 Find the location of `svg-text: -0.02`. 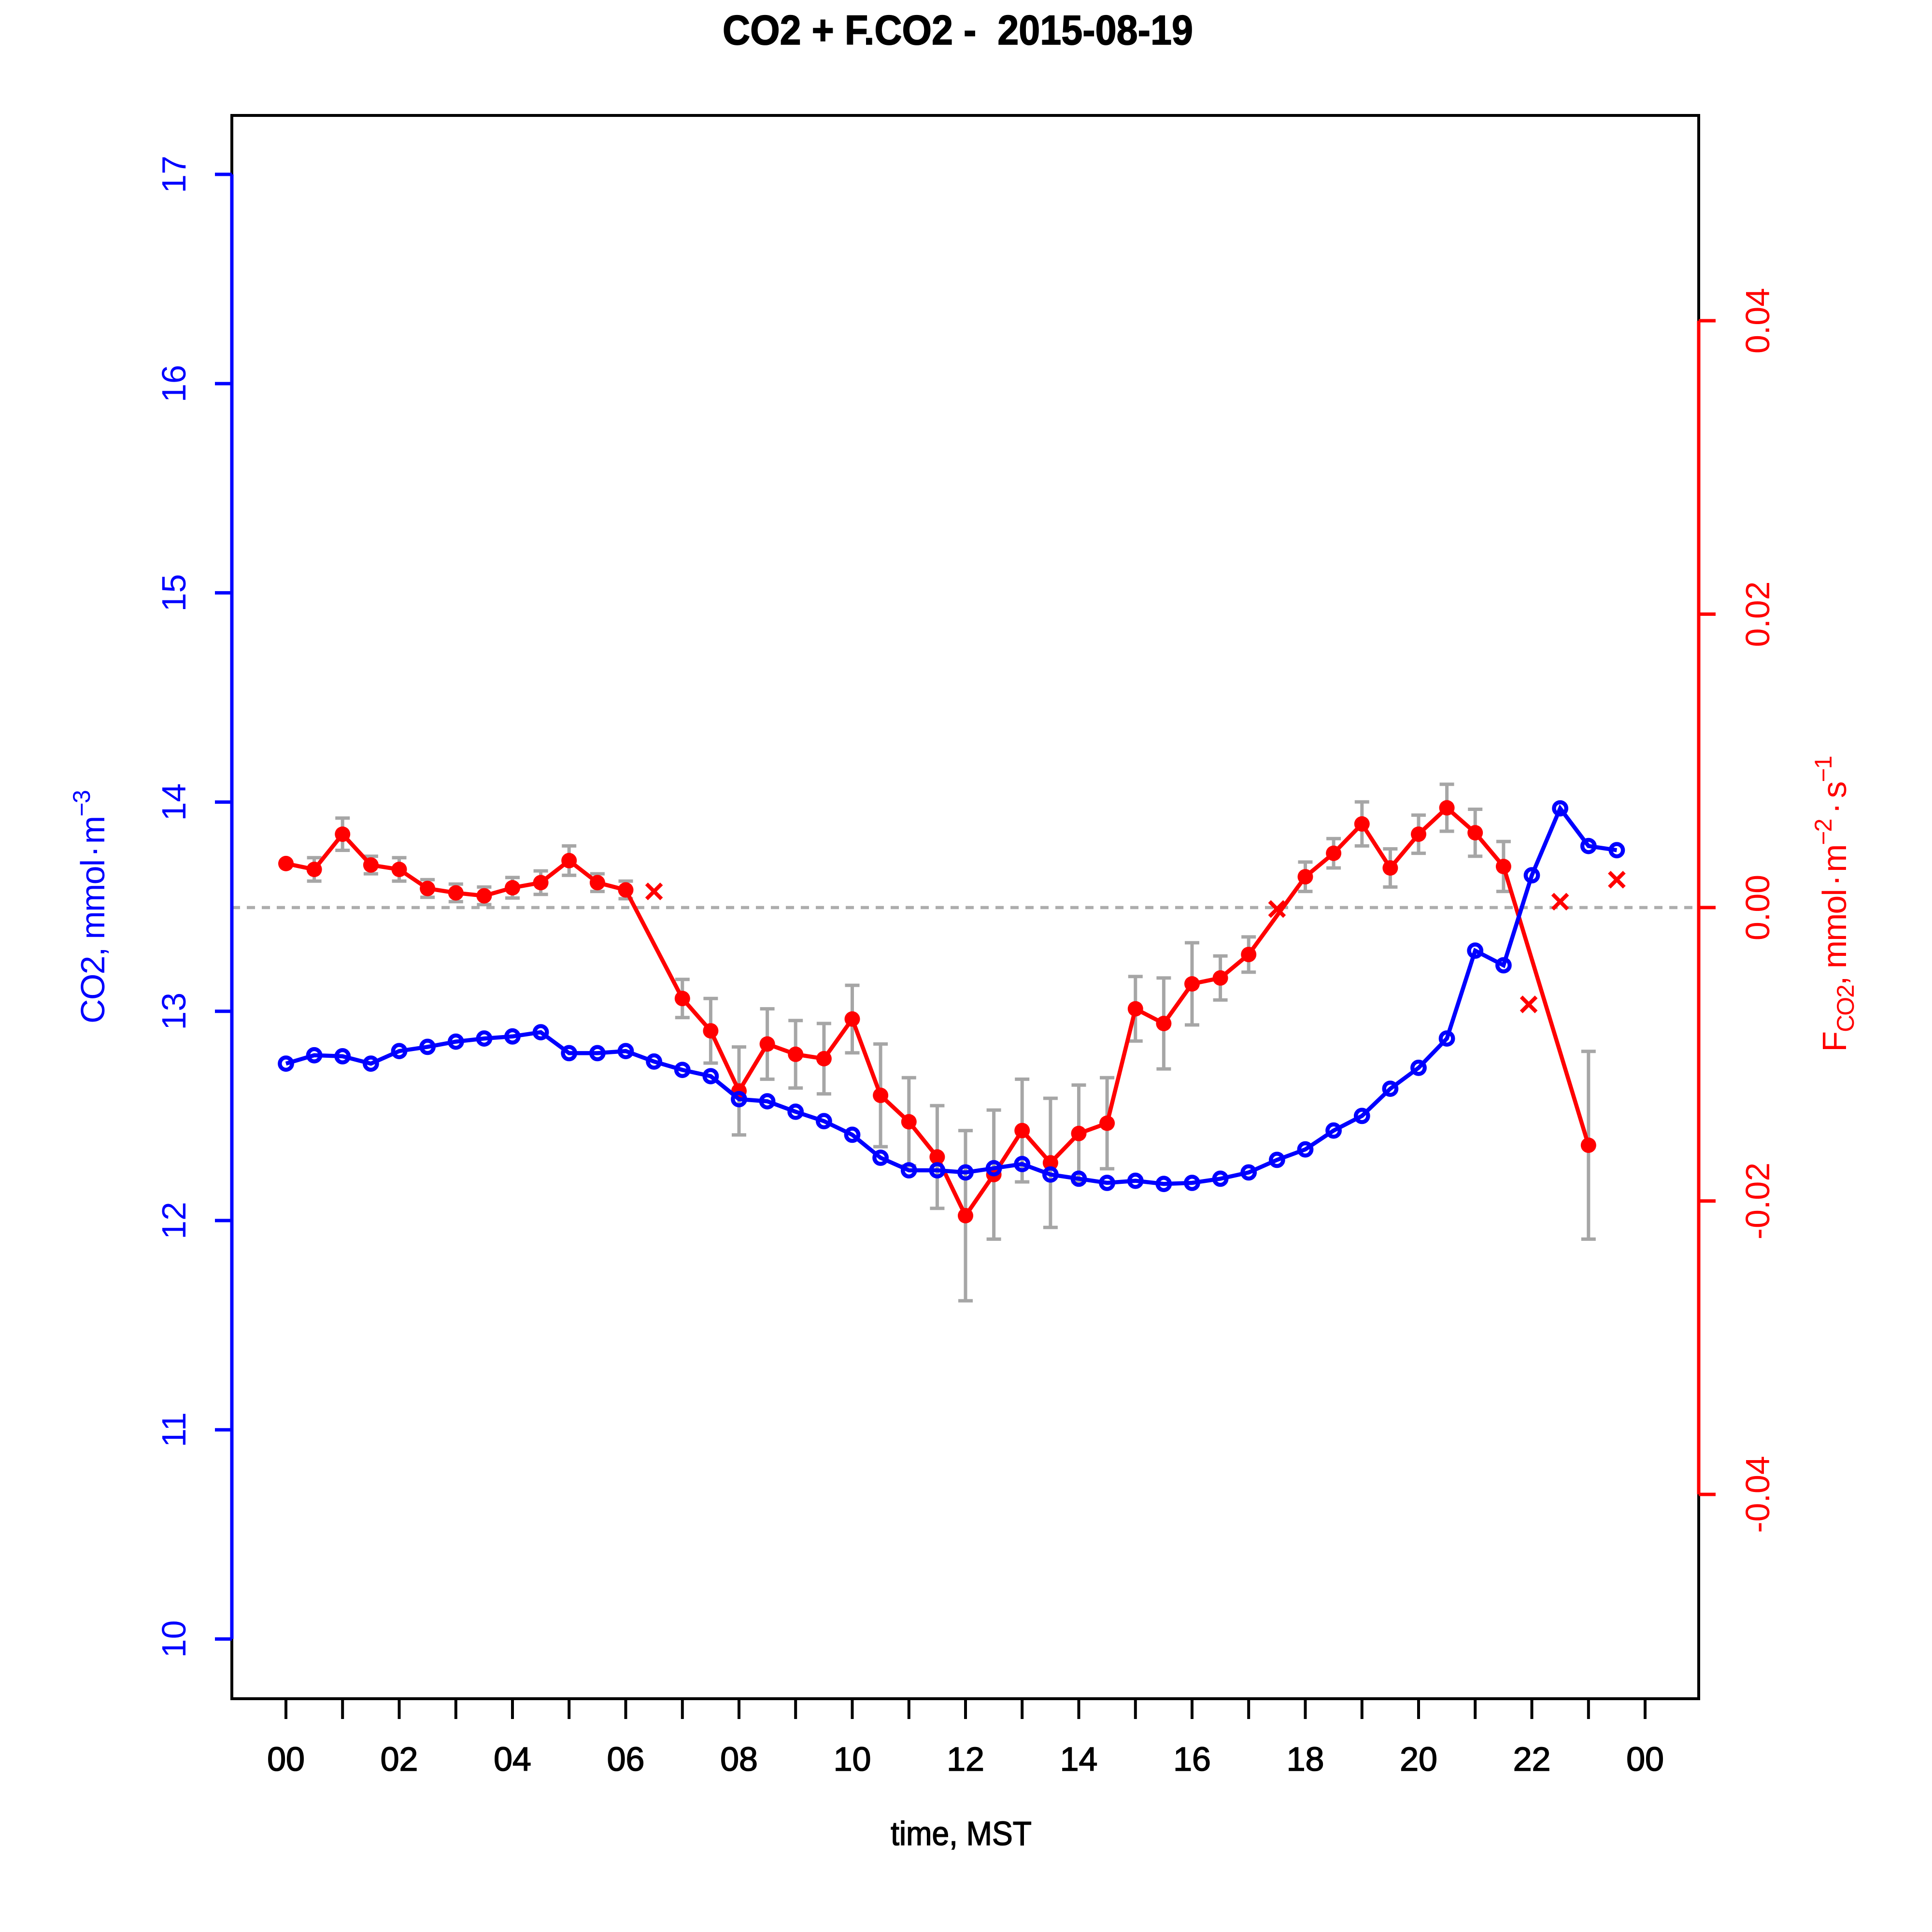

svg-text: -0.02 is located at coordinates (1757, 1201).